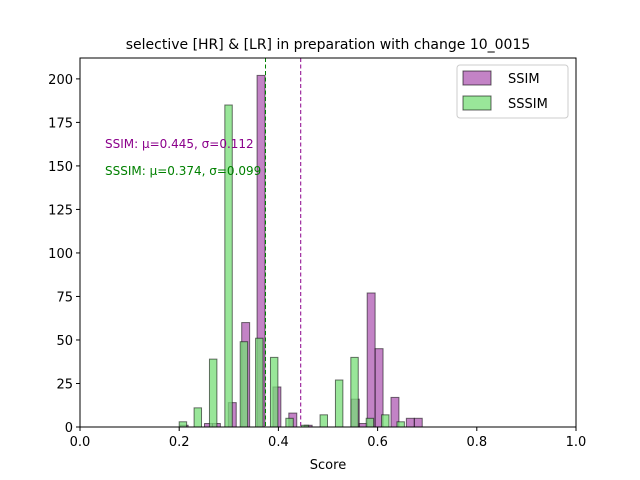  I want to click on x-tick-label: 0.2, so click(179, 442).